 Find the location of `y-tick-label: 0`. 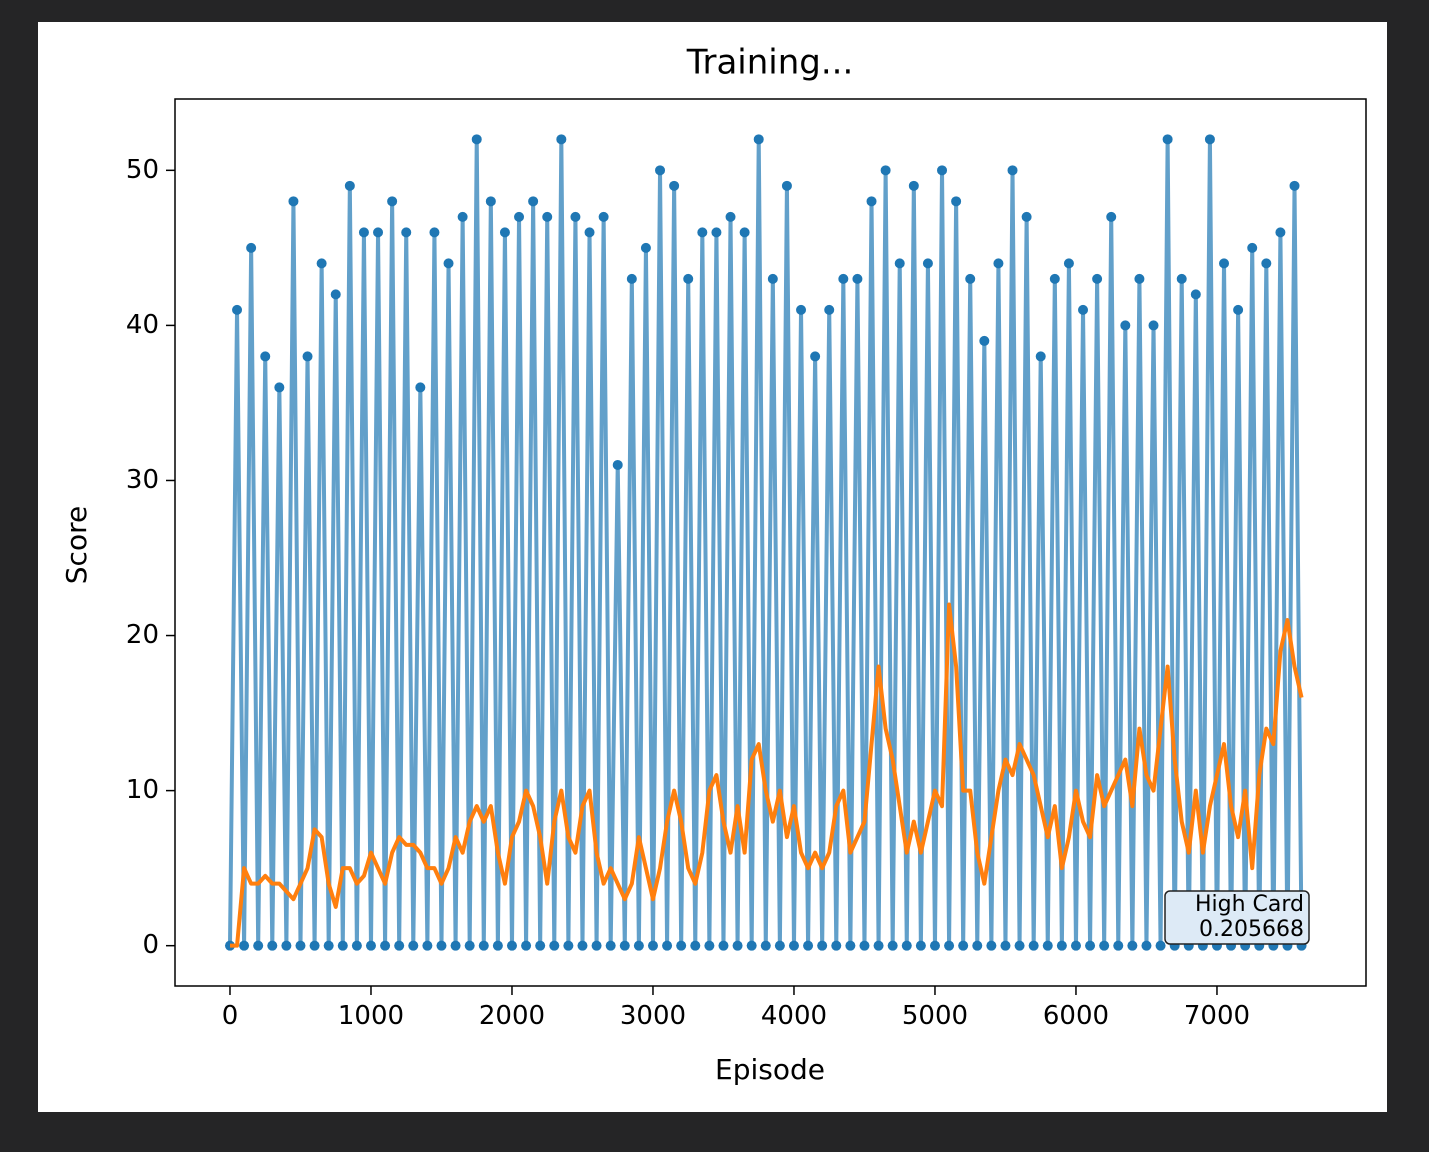

y-tick-label: 0 is located at coordinates (150, 945).